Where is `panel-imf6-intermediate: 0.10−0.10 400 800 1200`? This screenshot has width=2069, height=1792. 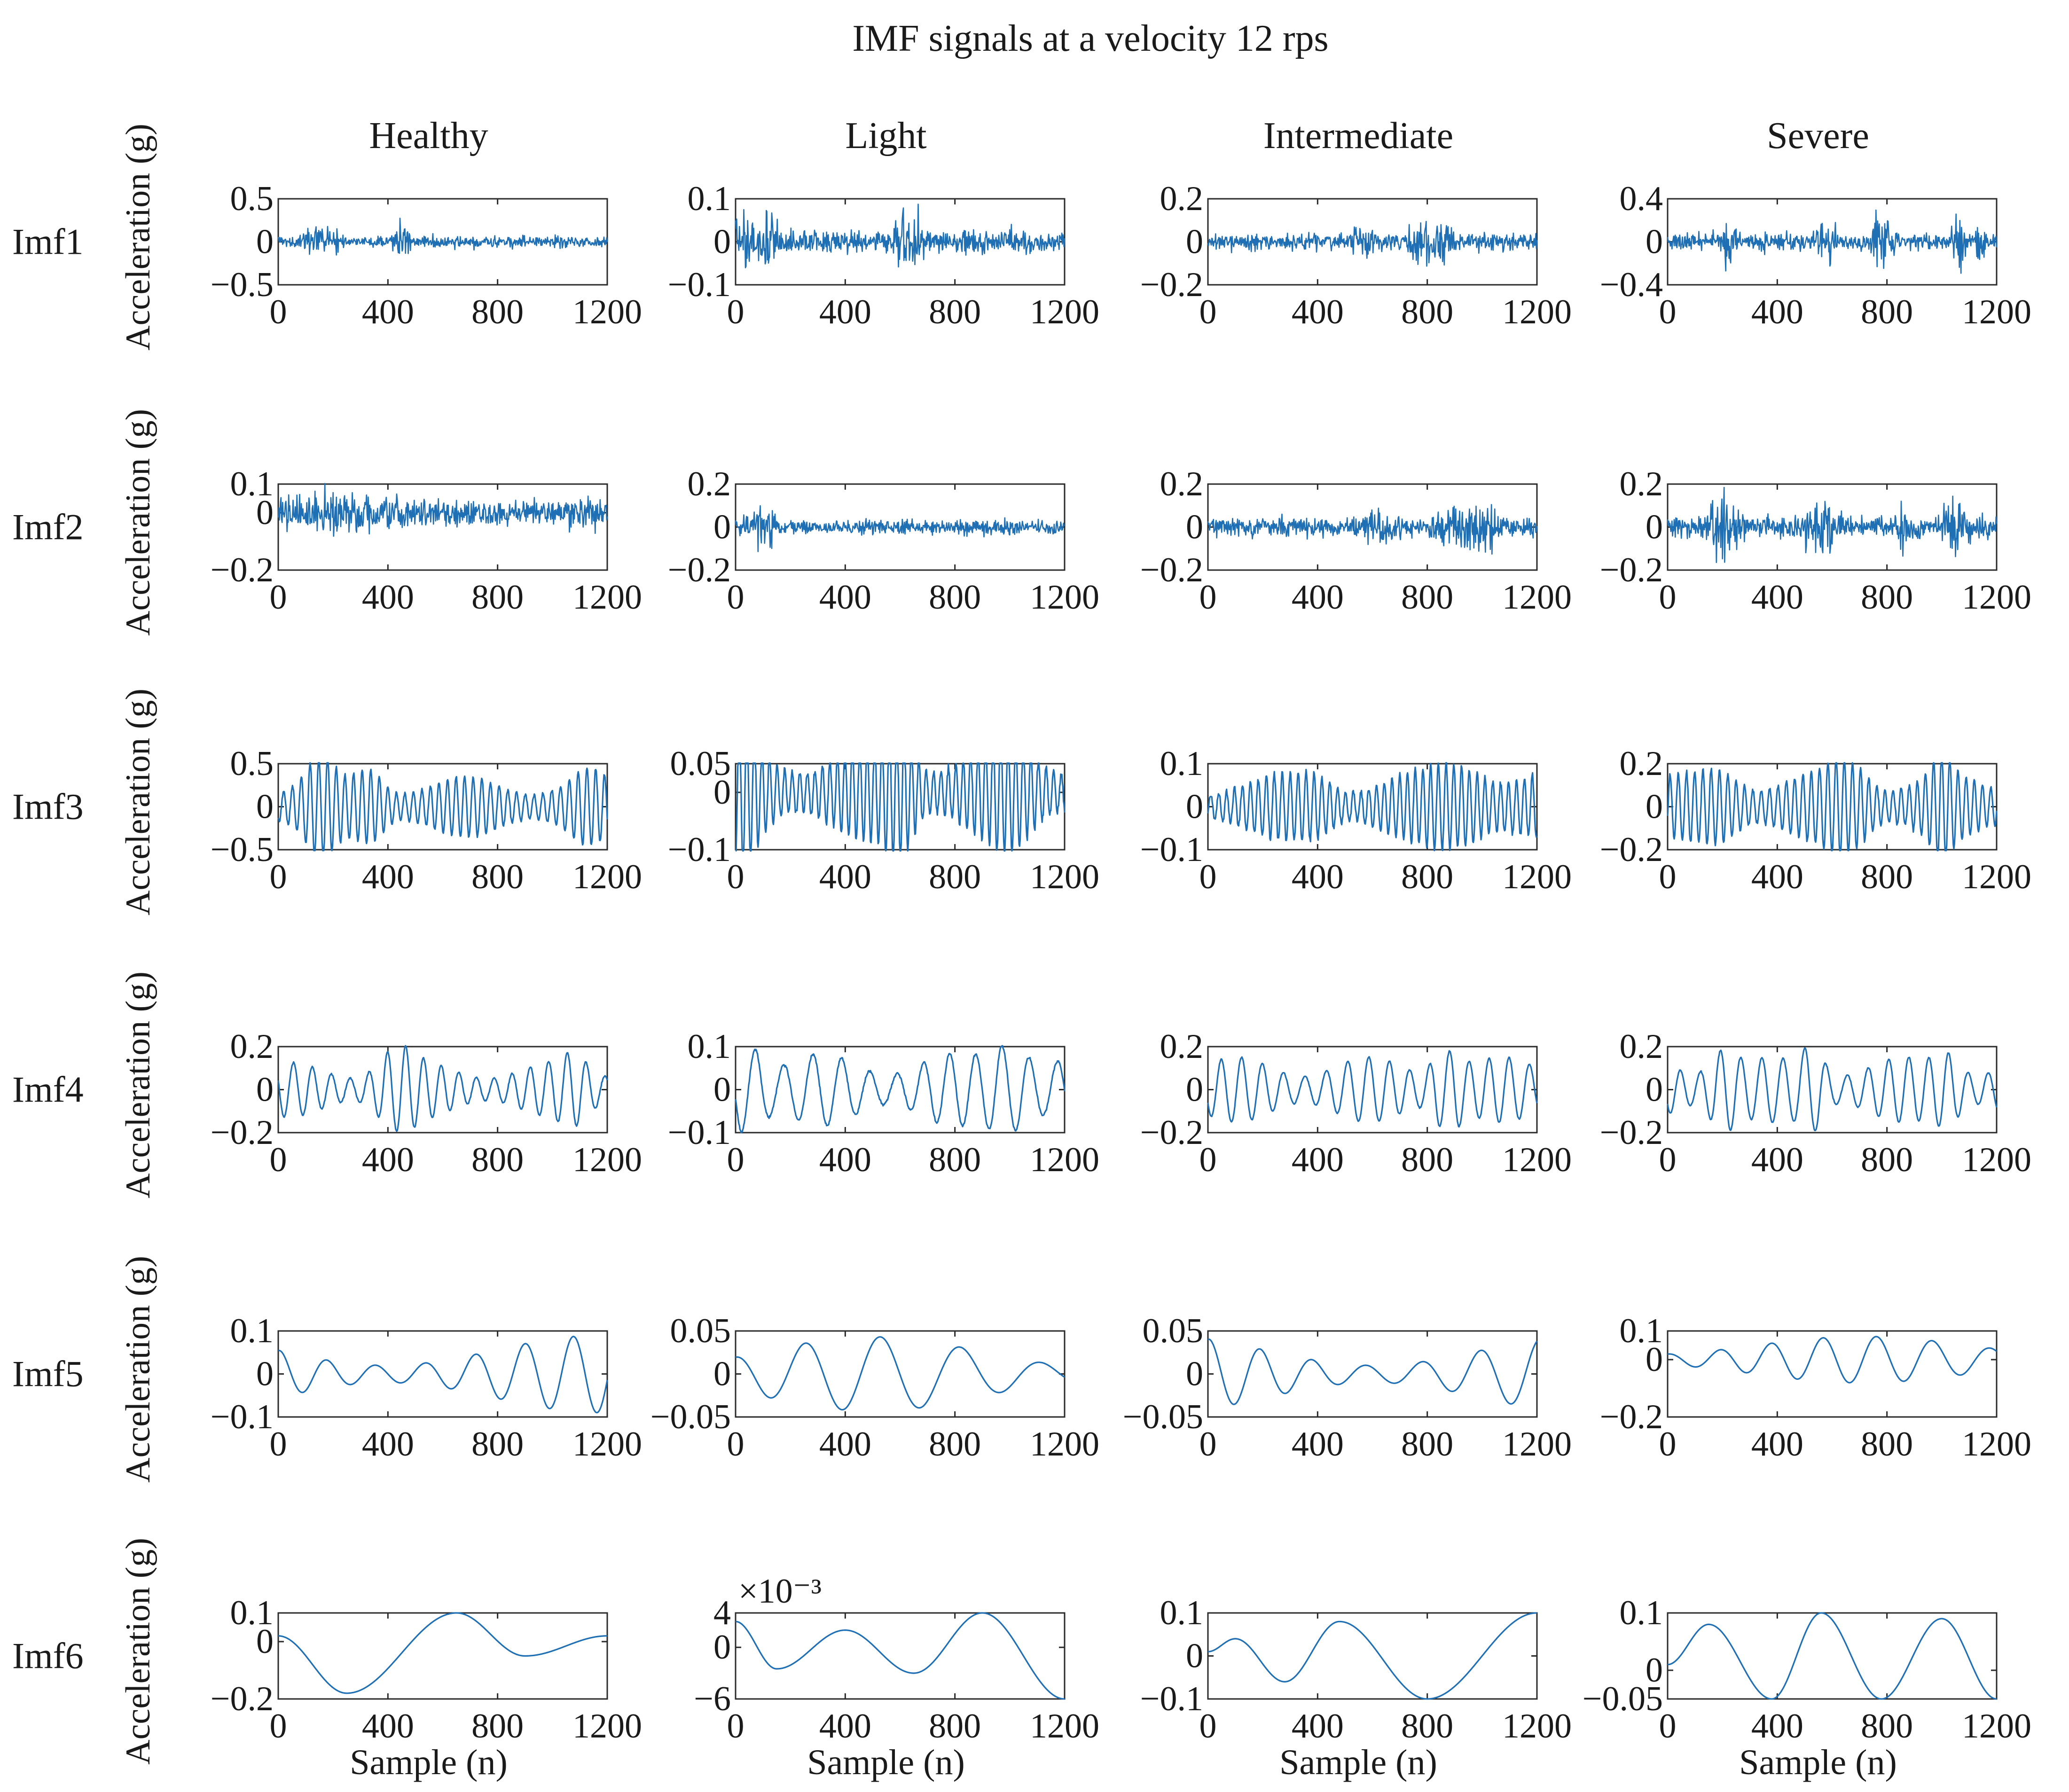
panel-imf6-intermediate: 0.10−0.10 400 800 1200 is located at coordinates (1356, 1669).